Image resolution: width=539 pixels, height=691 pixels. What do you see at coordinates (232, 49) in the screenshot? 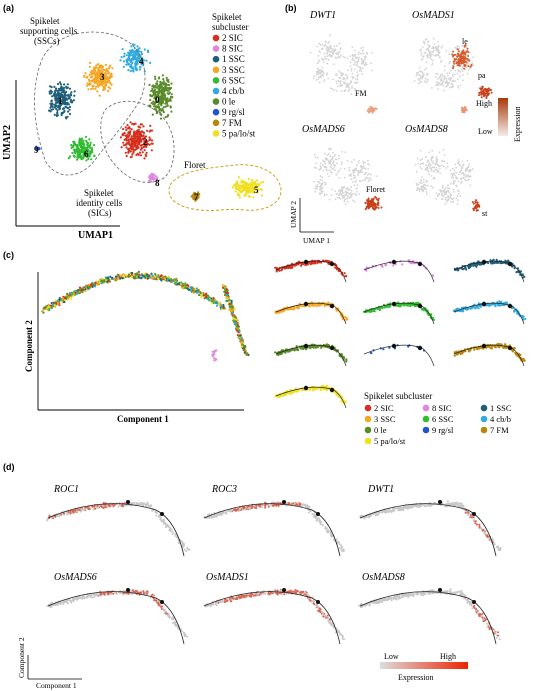
I see `legend-label: 8 SIC` at bounding box center [232, 49].